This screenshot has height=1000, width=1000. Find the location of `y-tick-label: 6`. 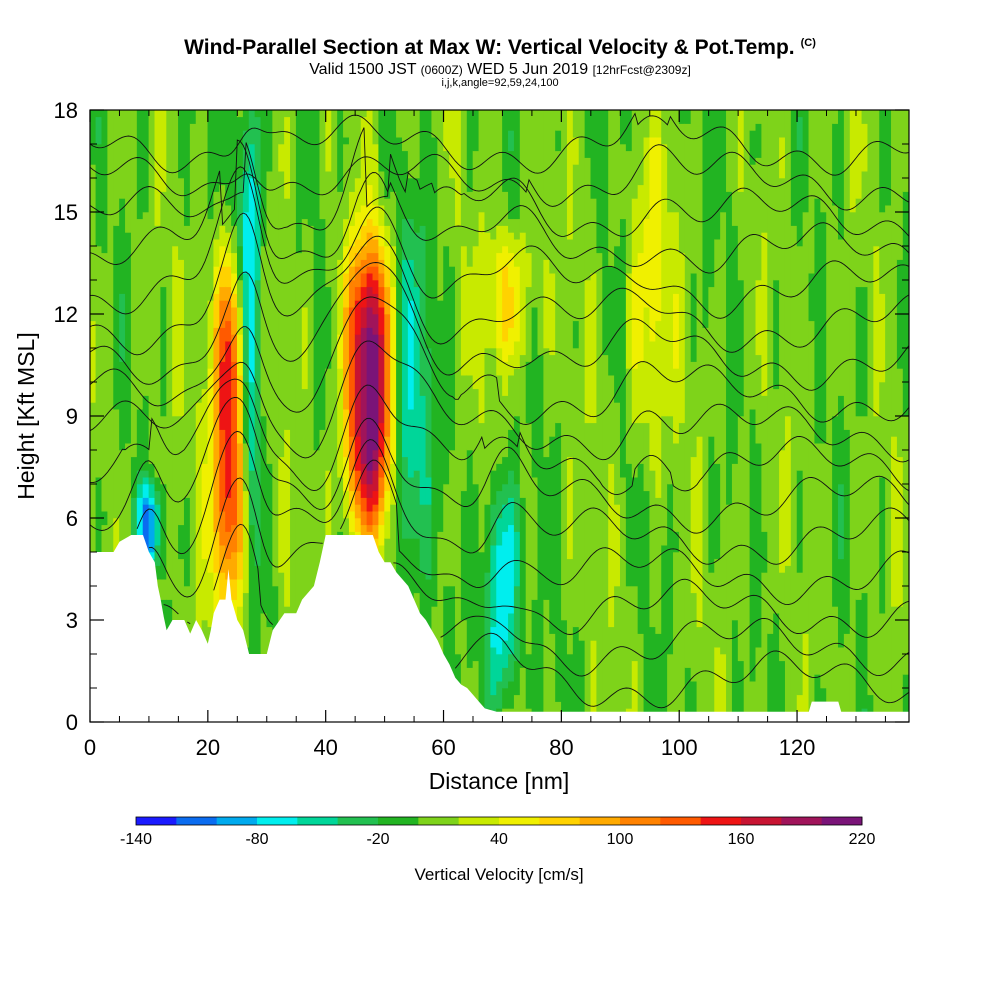

y-tick-label: 6 is located at coordinates (72, 518).